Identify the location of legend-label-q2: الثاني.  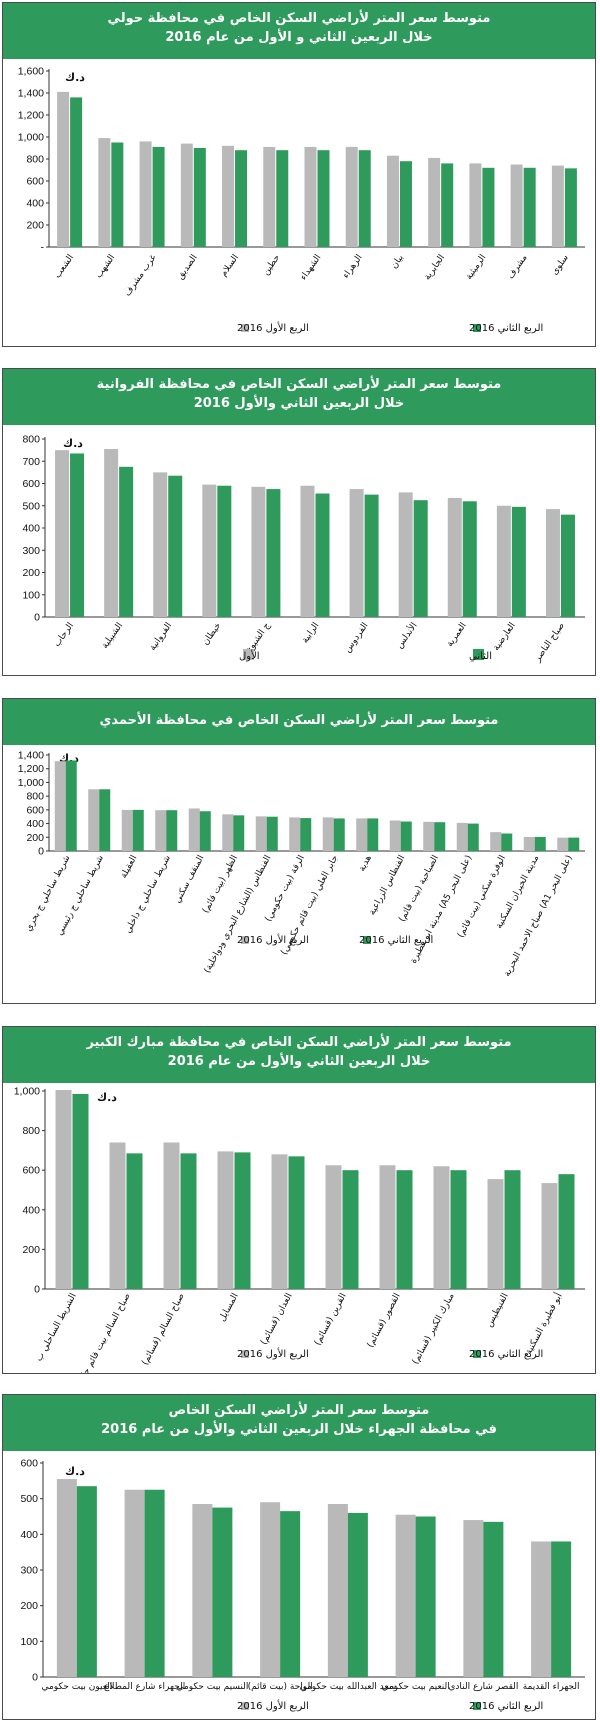
(480, 656).